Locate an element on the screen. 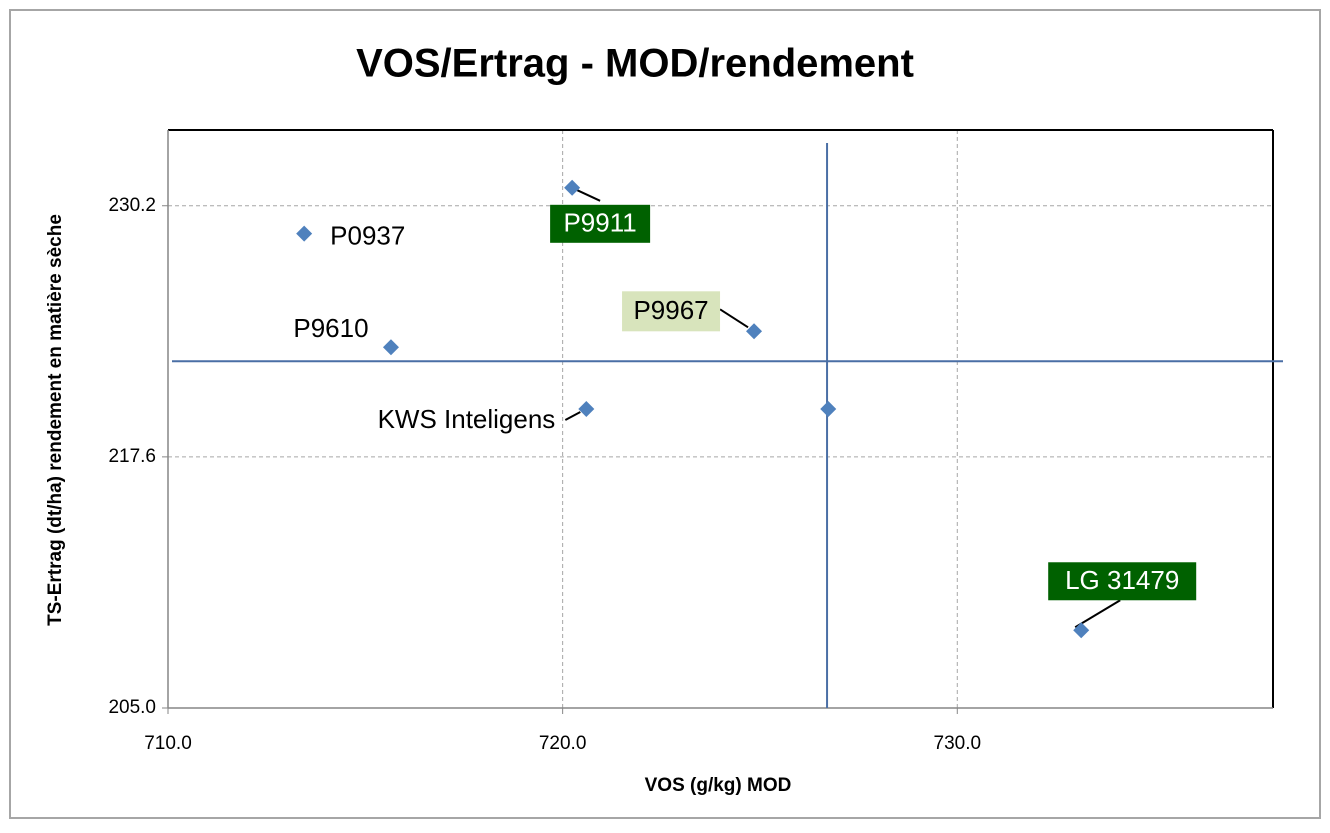 The height and width of the screenshot is (833, 1330). point-label: P9967 is located at coordinates (670, 310).